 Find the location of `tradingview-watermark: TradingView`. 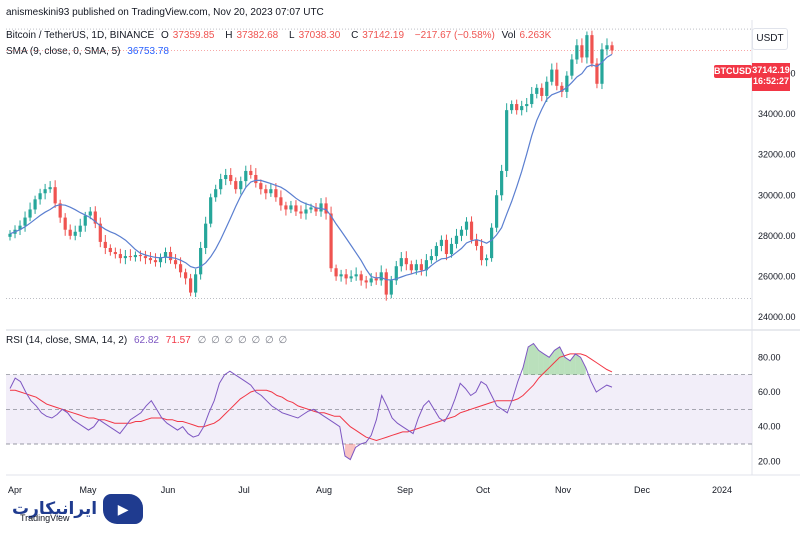

tradingview-watermark: TradingView is located at coordinates (45, 518).